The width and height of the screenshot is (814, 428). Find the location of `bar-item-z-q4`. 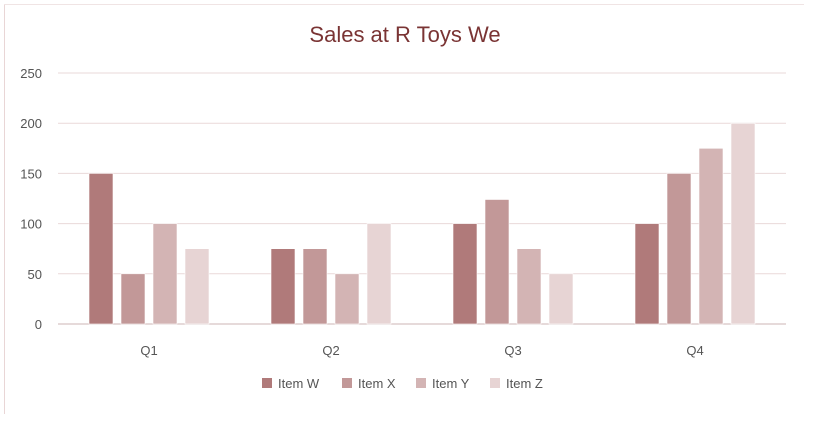

bar-item-z-q4 is located at coordinates (743, 223).